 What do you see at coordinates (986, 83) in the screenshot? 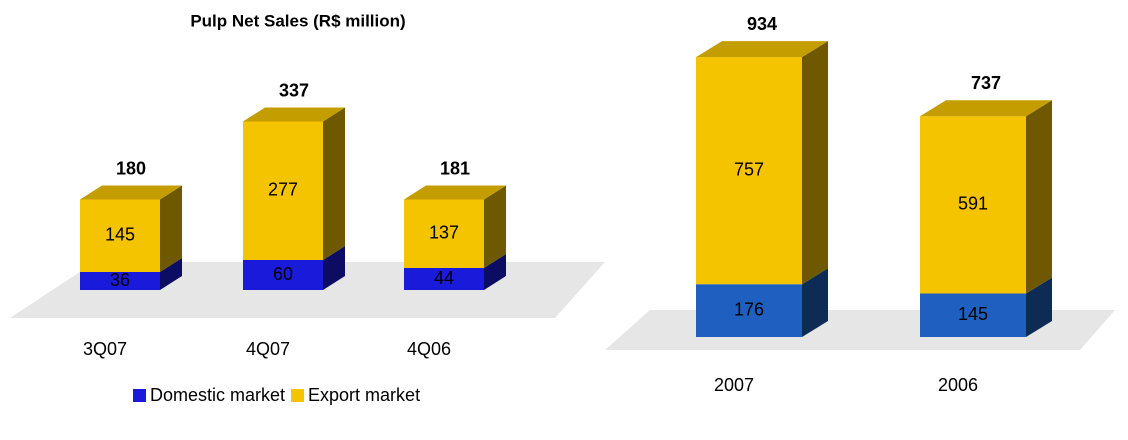
I see `total-label: 737` at bounding box center [986, 83].